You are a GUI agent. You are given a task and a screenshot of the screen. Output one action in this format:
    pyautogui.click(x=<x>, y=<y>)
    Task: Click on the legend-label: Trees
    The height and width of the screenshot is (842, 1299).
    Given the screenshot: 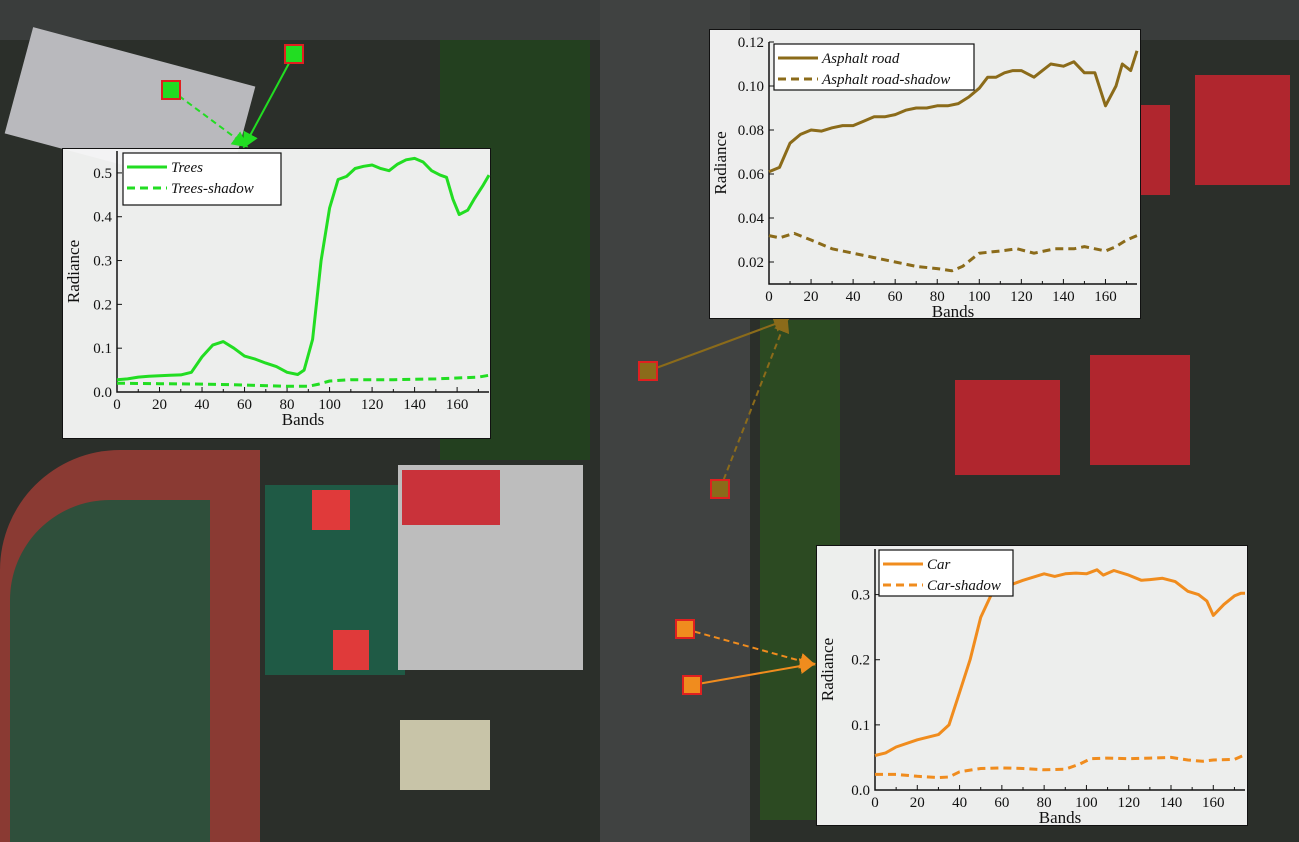 What is the action you would take?
    pyautogui.click(x=187, y=168)
    